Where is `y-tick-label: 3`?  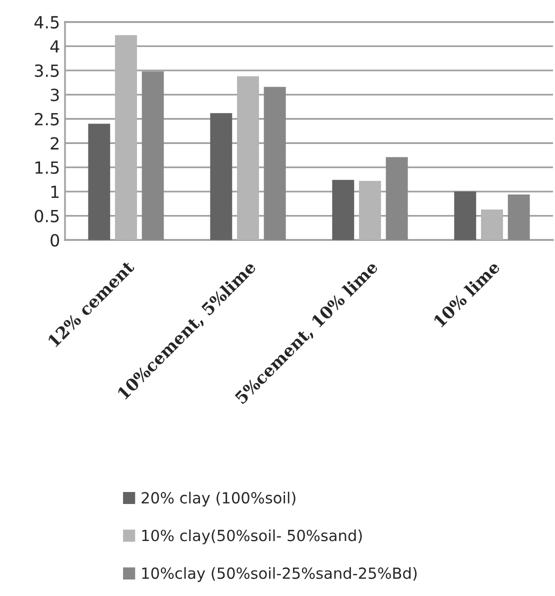
y-tick-label: 3 is located at coordinates (54, 95).